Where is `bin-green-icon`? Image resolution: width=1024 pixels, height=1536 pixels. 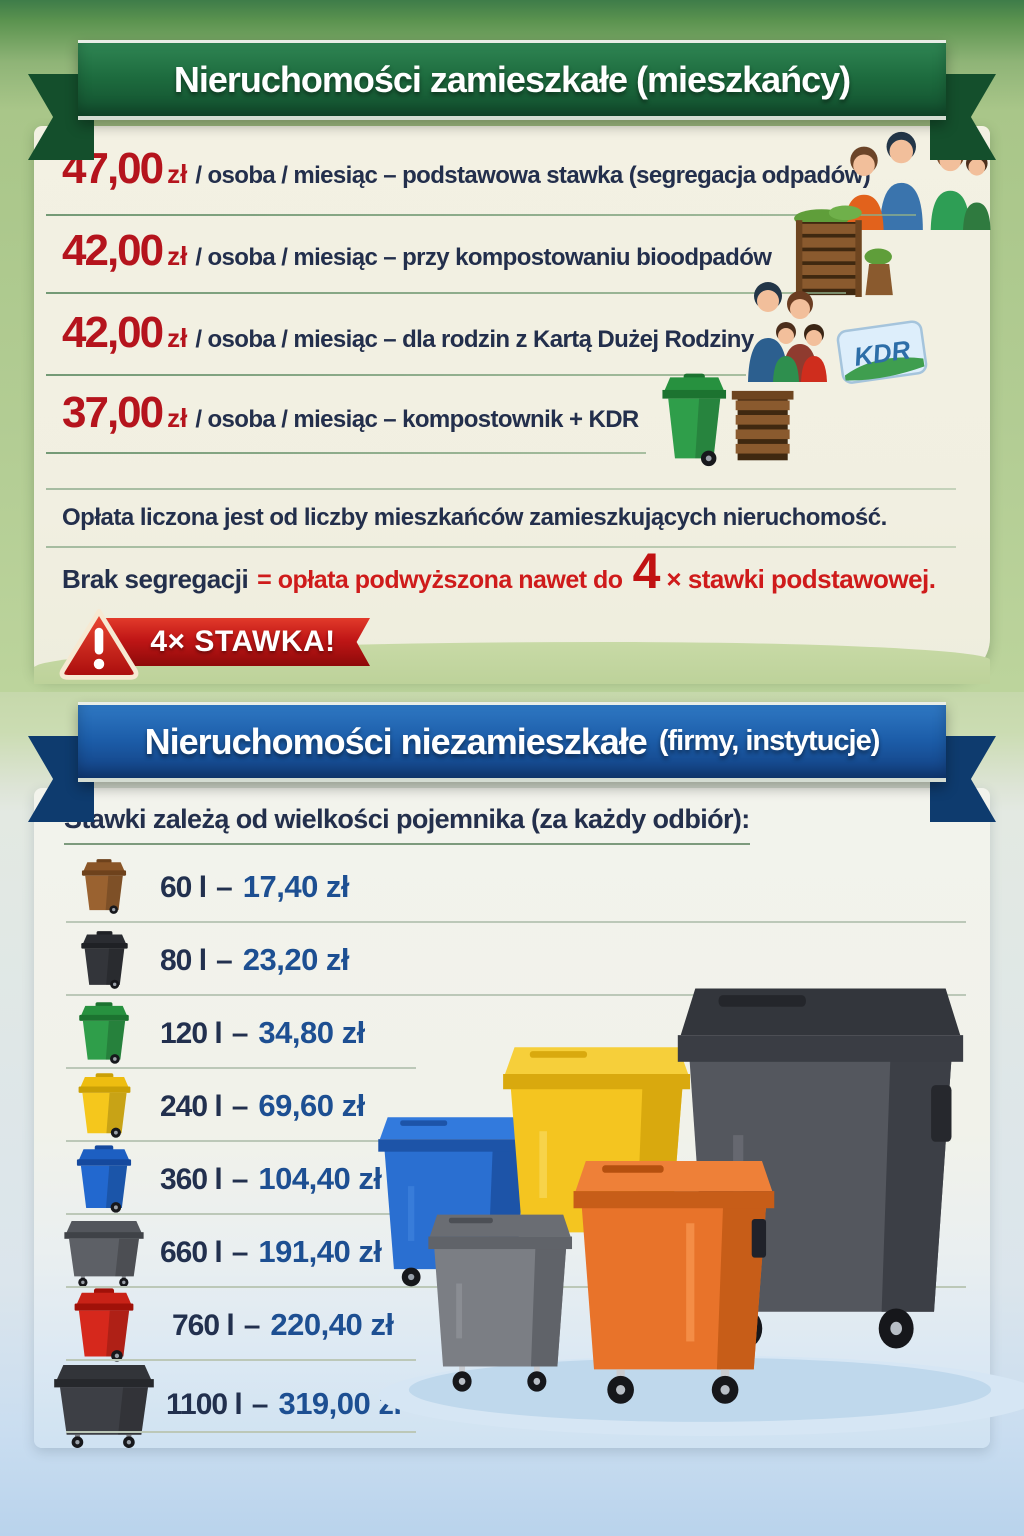 bin-green-icon is located at coordinates (104, 1033).